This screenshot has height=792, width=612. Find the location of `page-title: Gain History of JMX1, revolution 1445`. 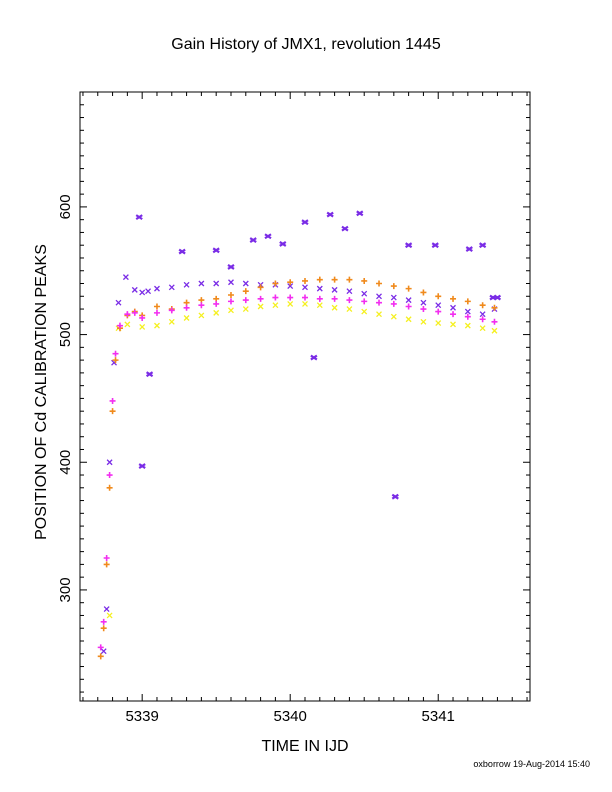

page-title: Gain History of JMX1, revolution 1445 is located at coordinates (306, 44).